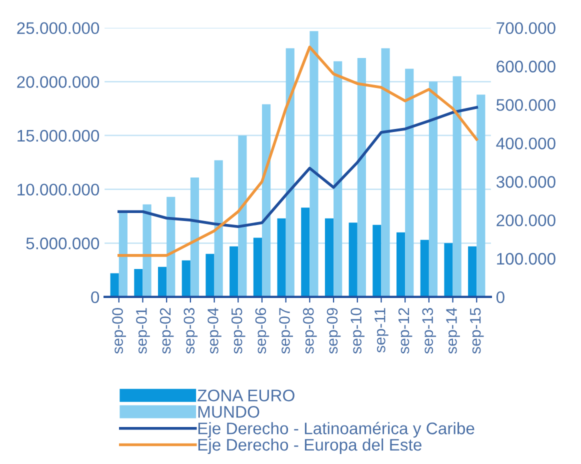 The width and height of the screenshot is (581, 464). Describe the element at coordinates (58, 82) in the screenshot. I see `y-tick-label: 20.000.000` at that location.